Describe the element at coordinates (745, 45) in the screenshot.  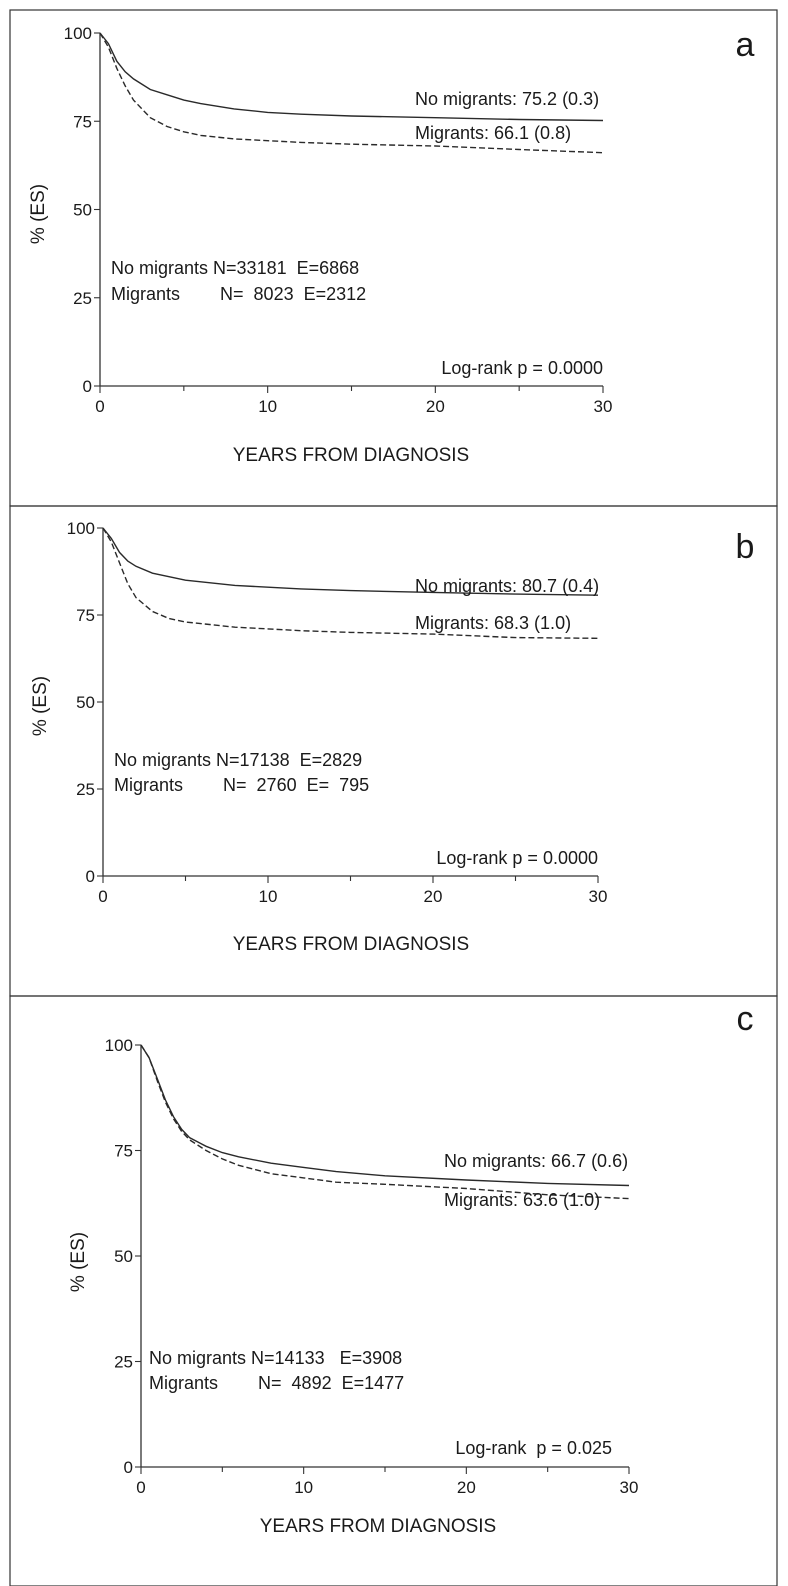
I see `panel-label: a` at that location.